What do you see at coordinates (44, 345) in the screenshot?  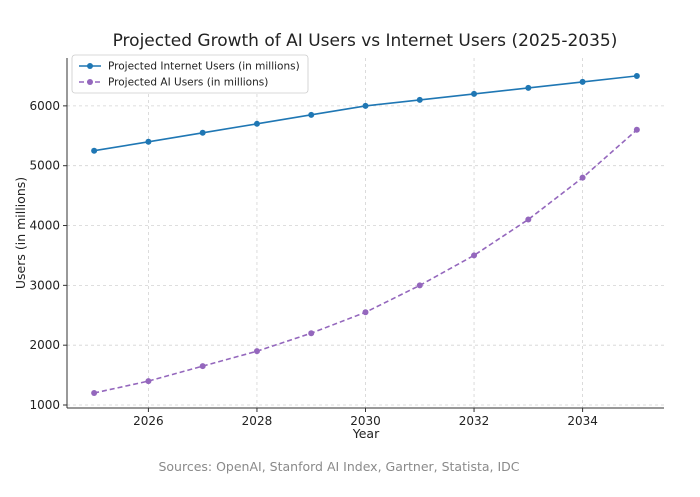 I see `y-tick-label: 2000` at bounding box center [44, 345].